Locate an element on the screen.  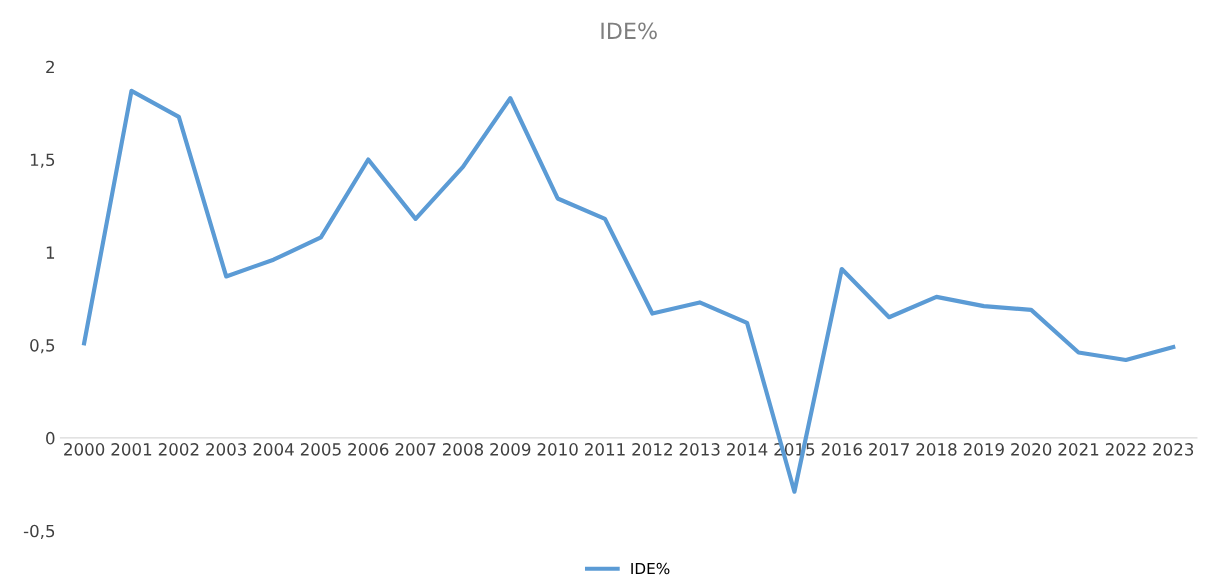
x-tick-label: 2010 is located at coordinates (557, 449).